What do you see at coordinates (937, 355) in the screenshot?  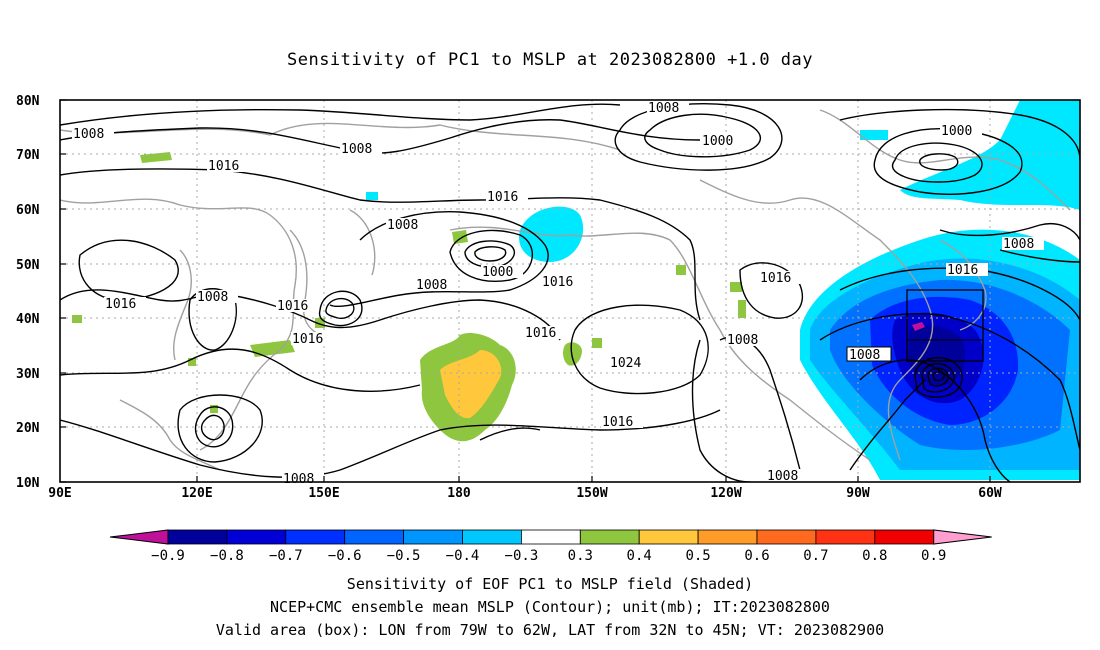 I see `shade-neg-core` at bounding box center [937, 355].